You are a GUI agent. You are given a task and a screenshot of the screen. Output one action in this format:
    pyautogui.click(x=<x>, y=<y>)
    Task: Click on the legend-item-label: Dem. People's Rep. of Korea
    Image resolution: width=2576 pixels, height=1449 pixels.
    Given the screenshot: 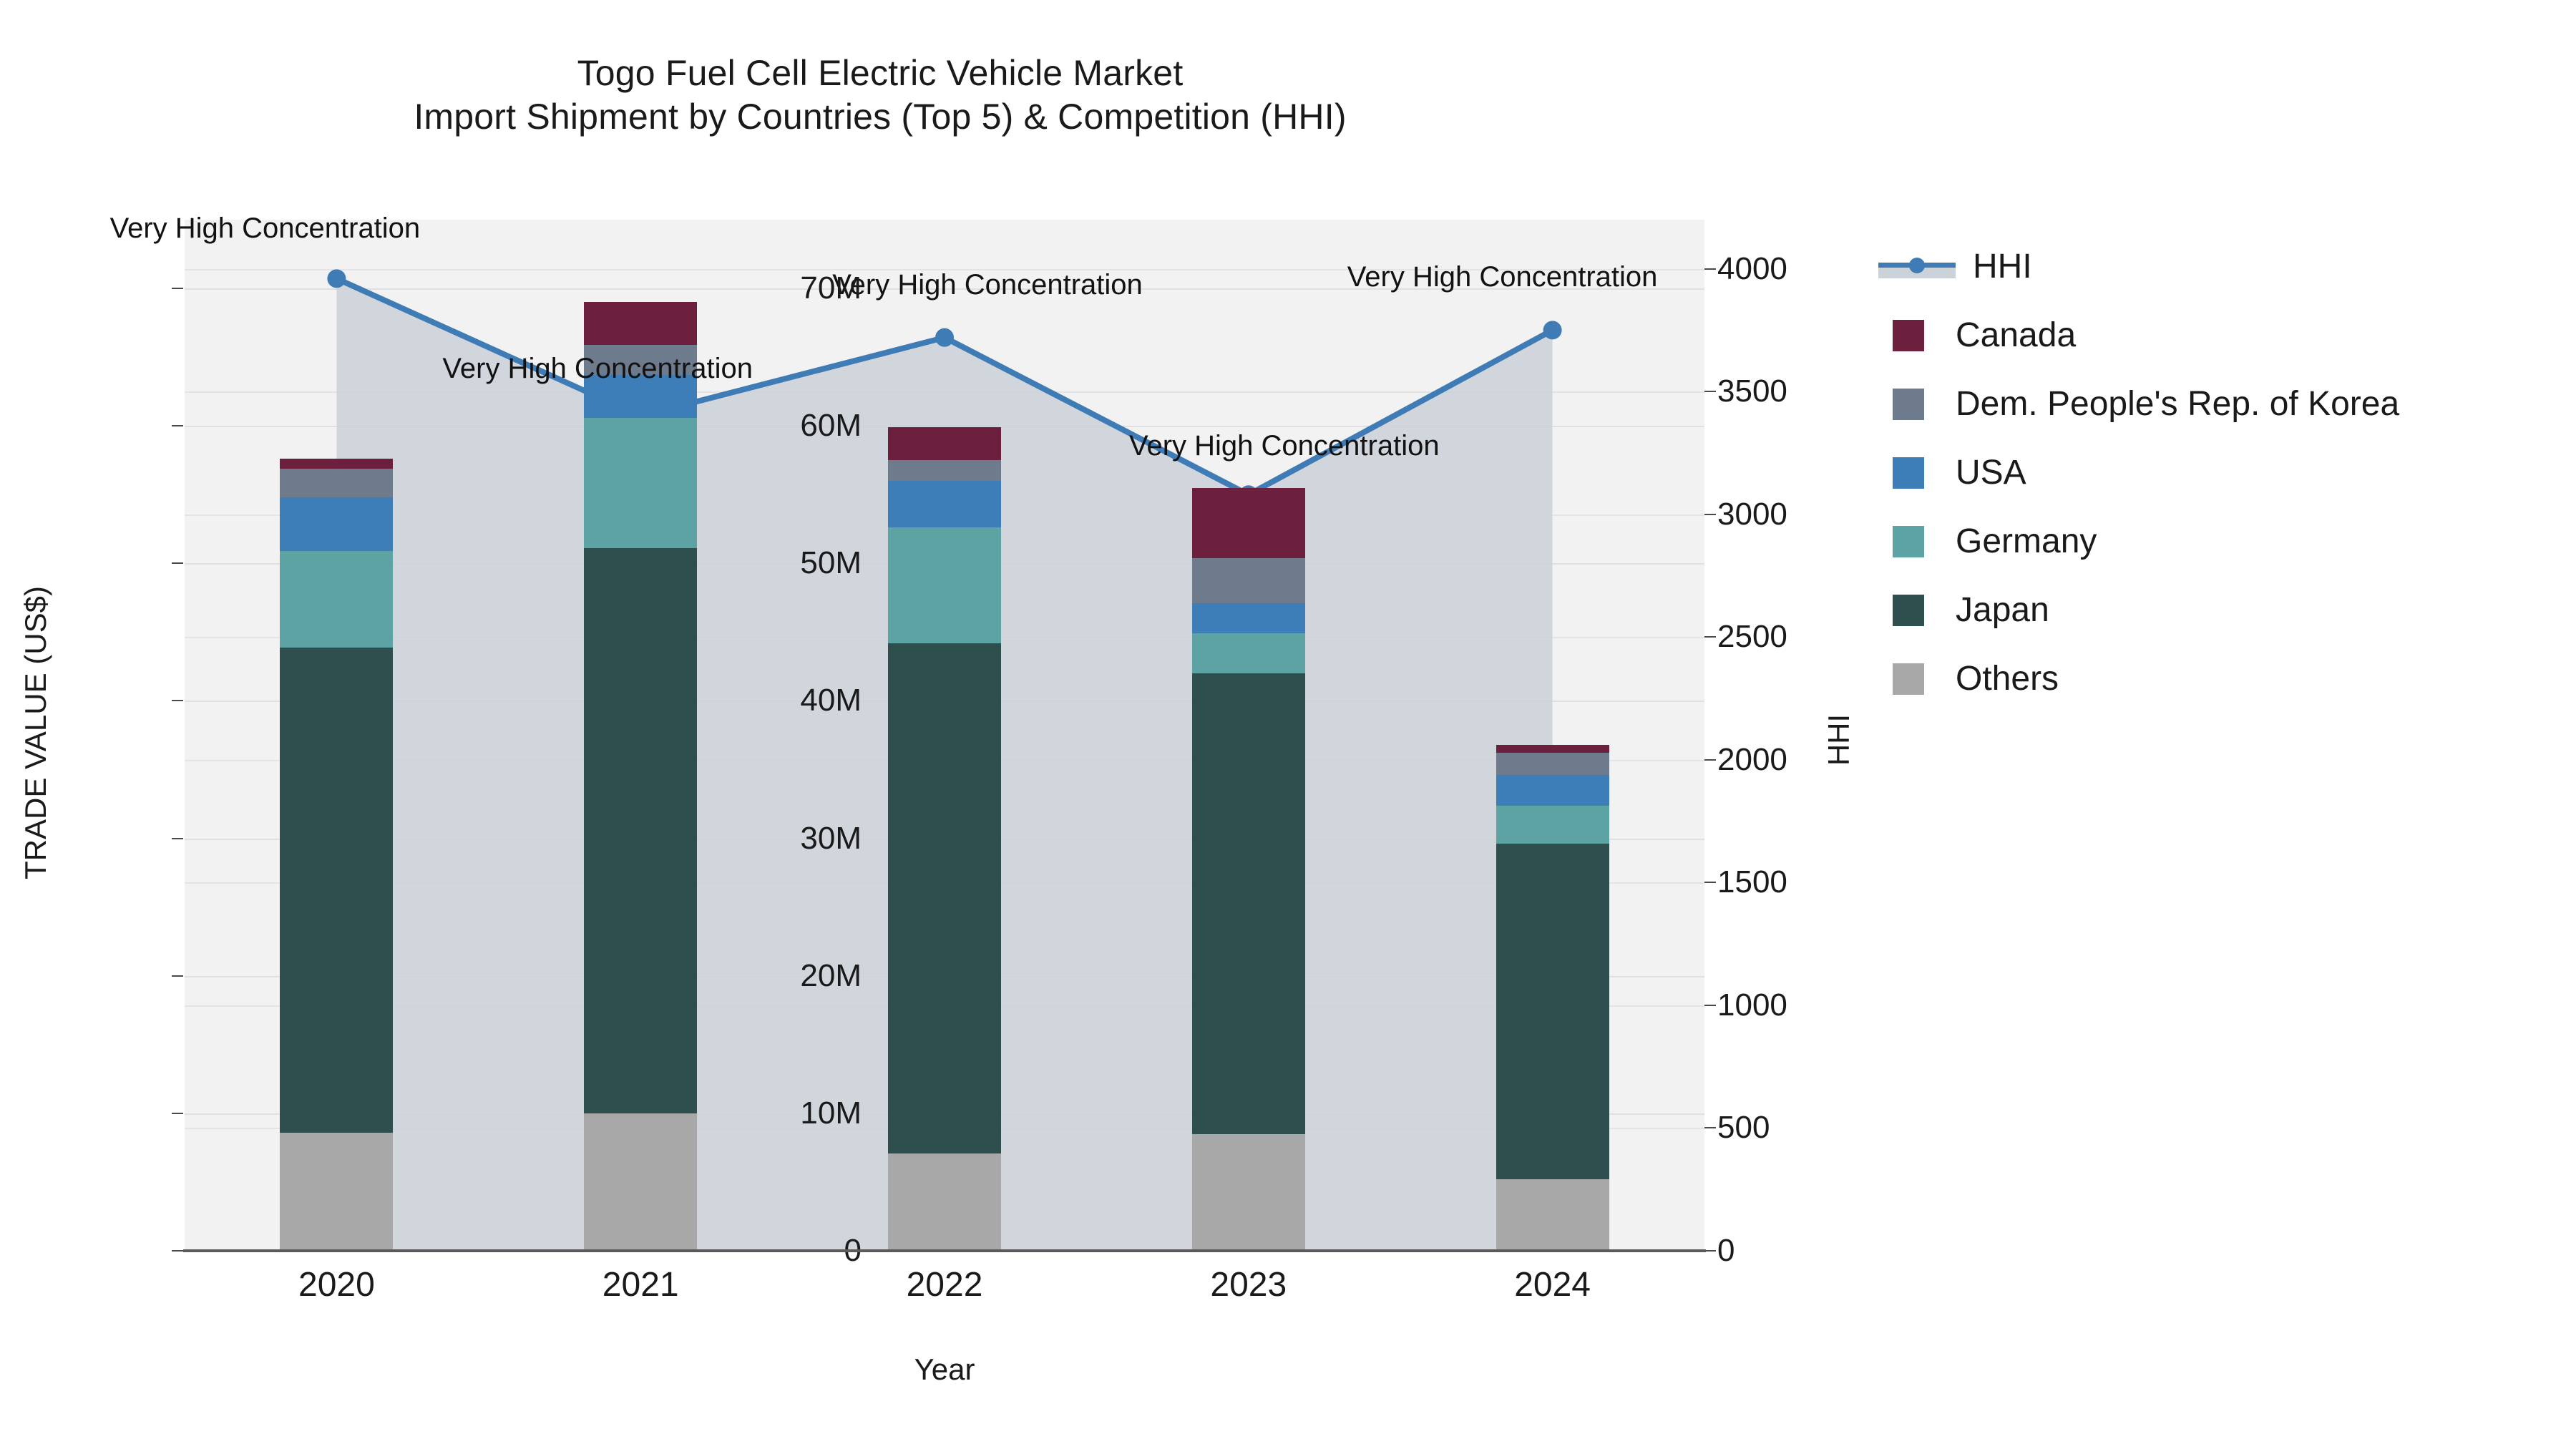 What is the action you would take?
    pyautogui.click(x=2178, y=404)
    